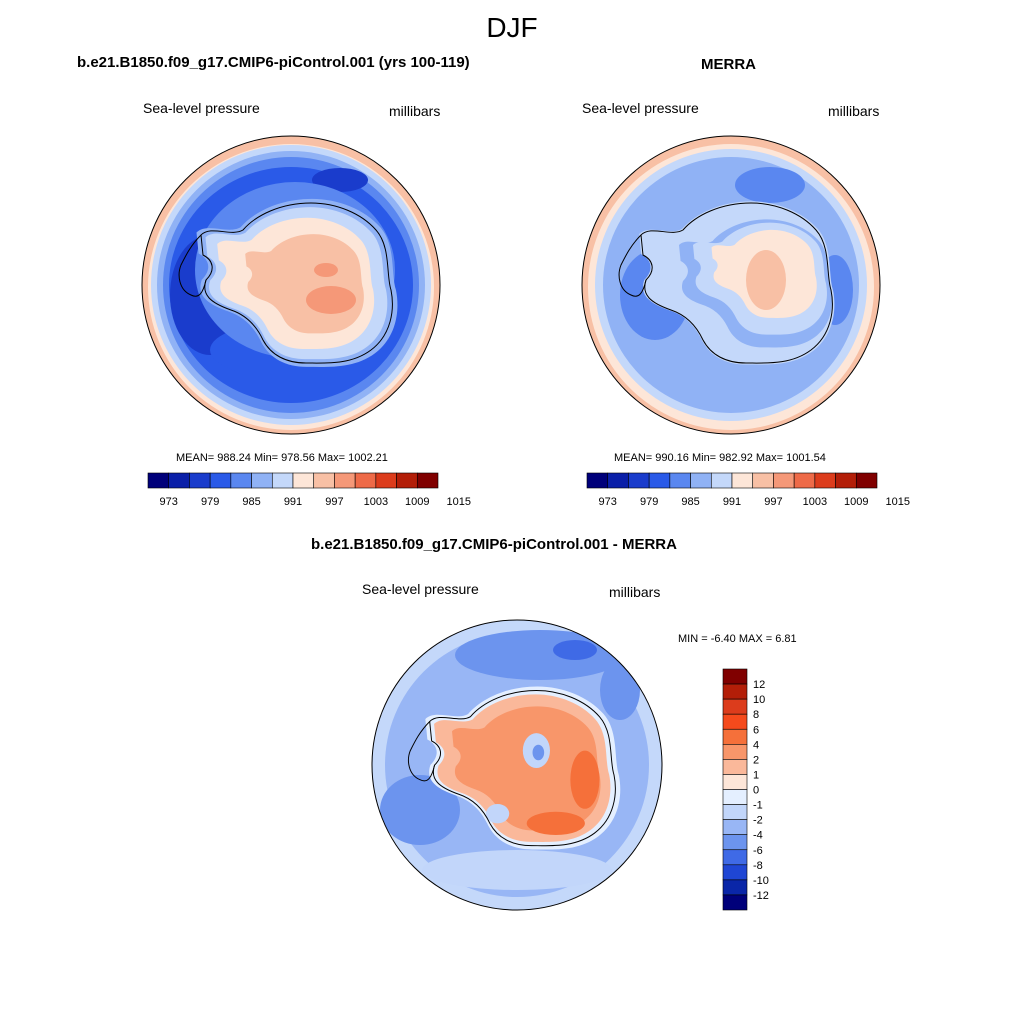  I want to click on panel2-title: MERRA, so click(728, 64).